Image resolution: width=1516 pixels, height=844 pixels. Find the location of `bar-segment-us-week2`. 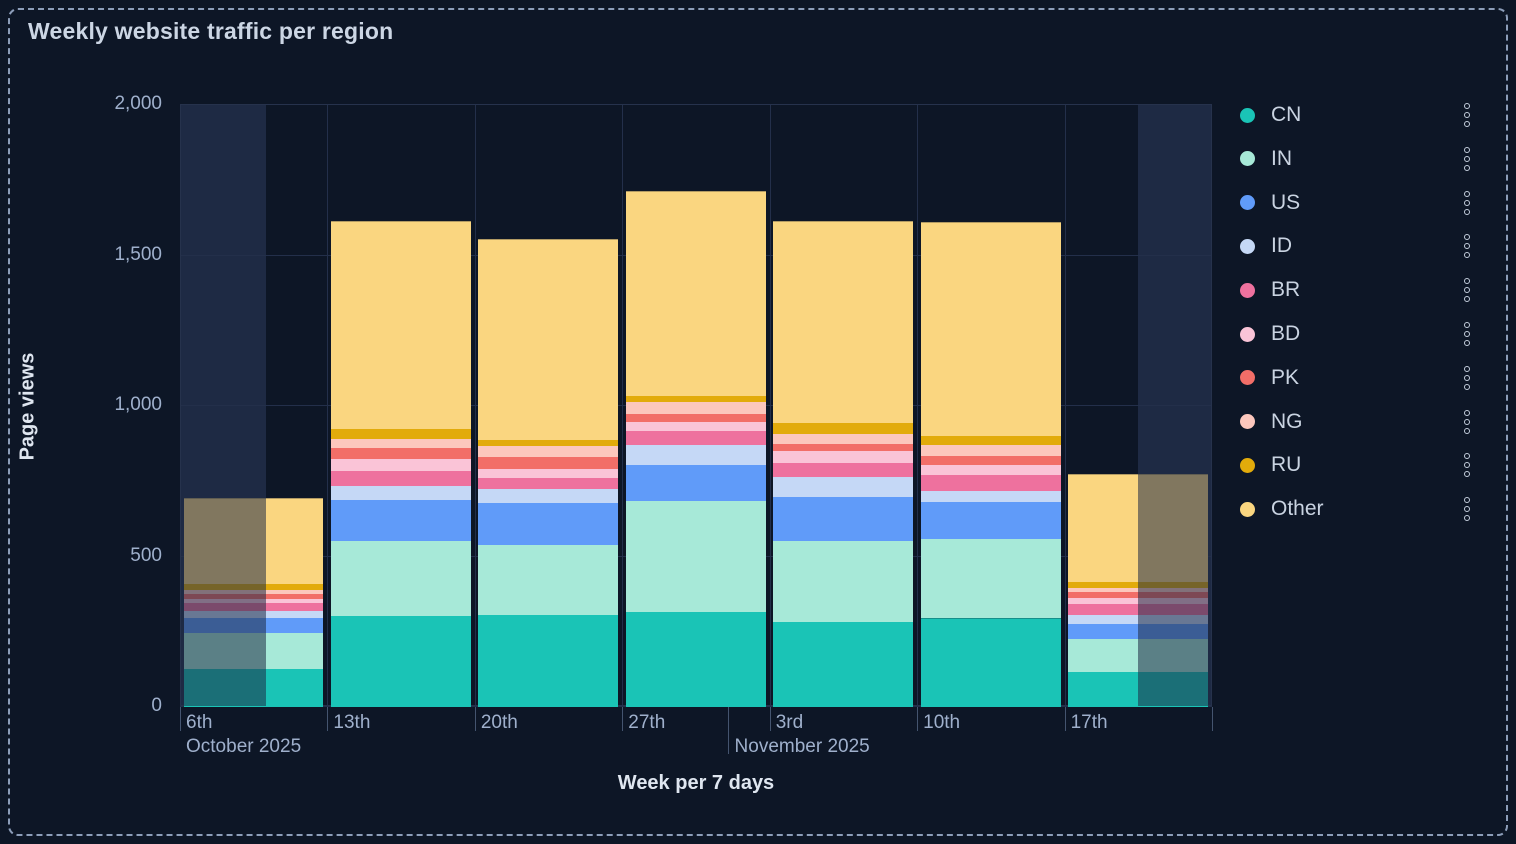

bar-segment-us-week2 is located at coordinates (548, 523).